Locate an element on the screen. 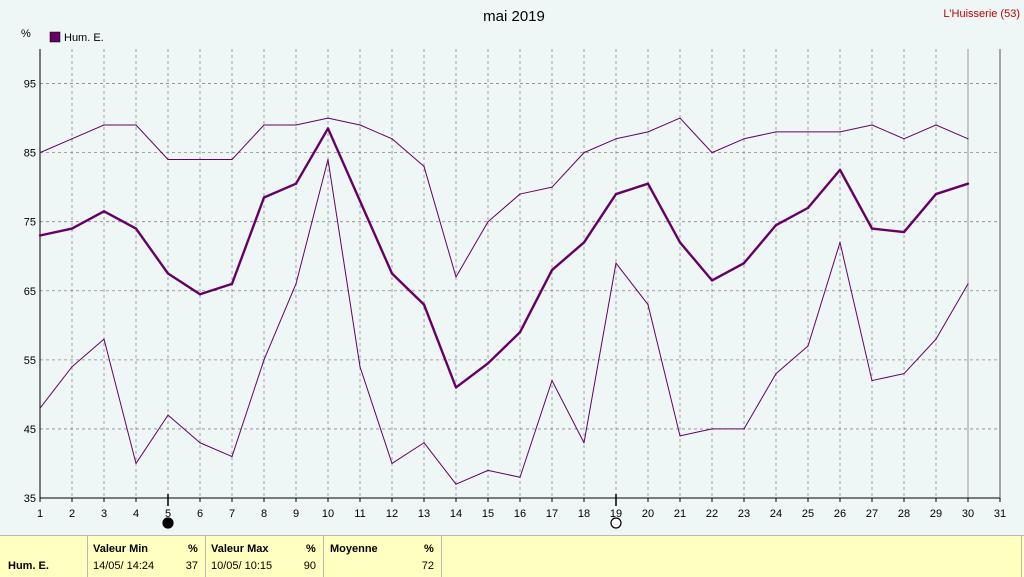  x-tick-label: 24 is located at coordinates (776, 514).